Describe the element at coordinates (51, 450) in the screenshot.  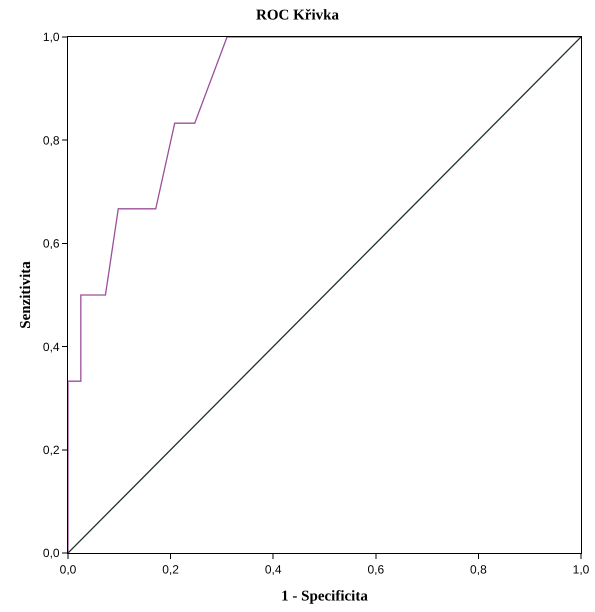
I see `y-tick-label: 0,2` at that location.